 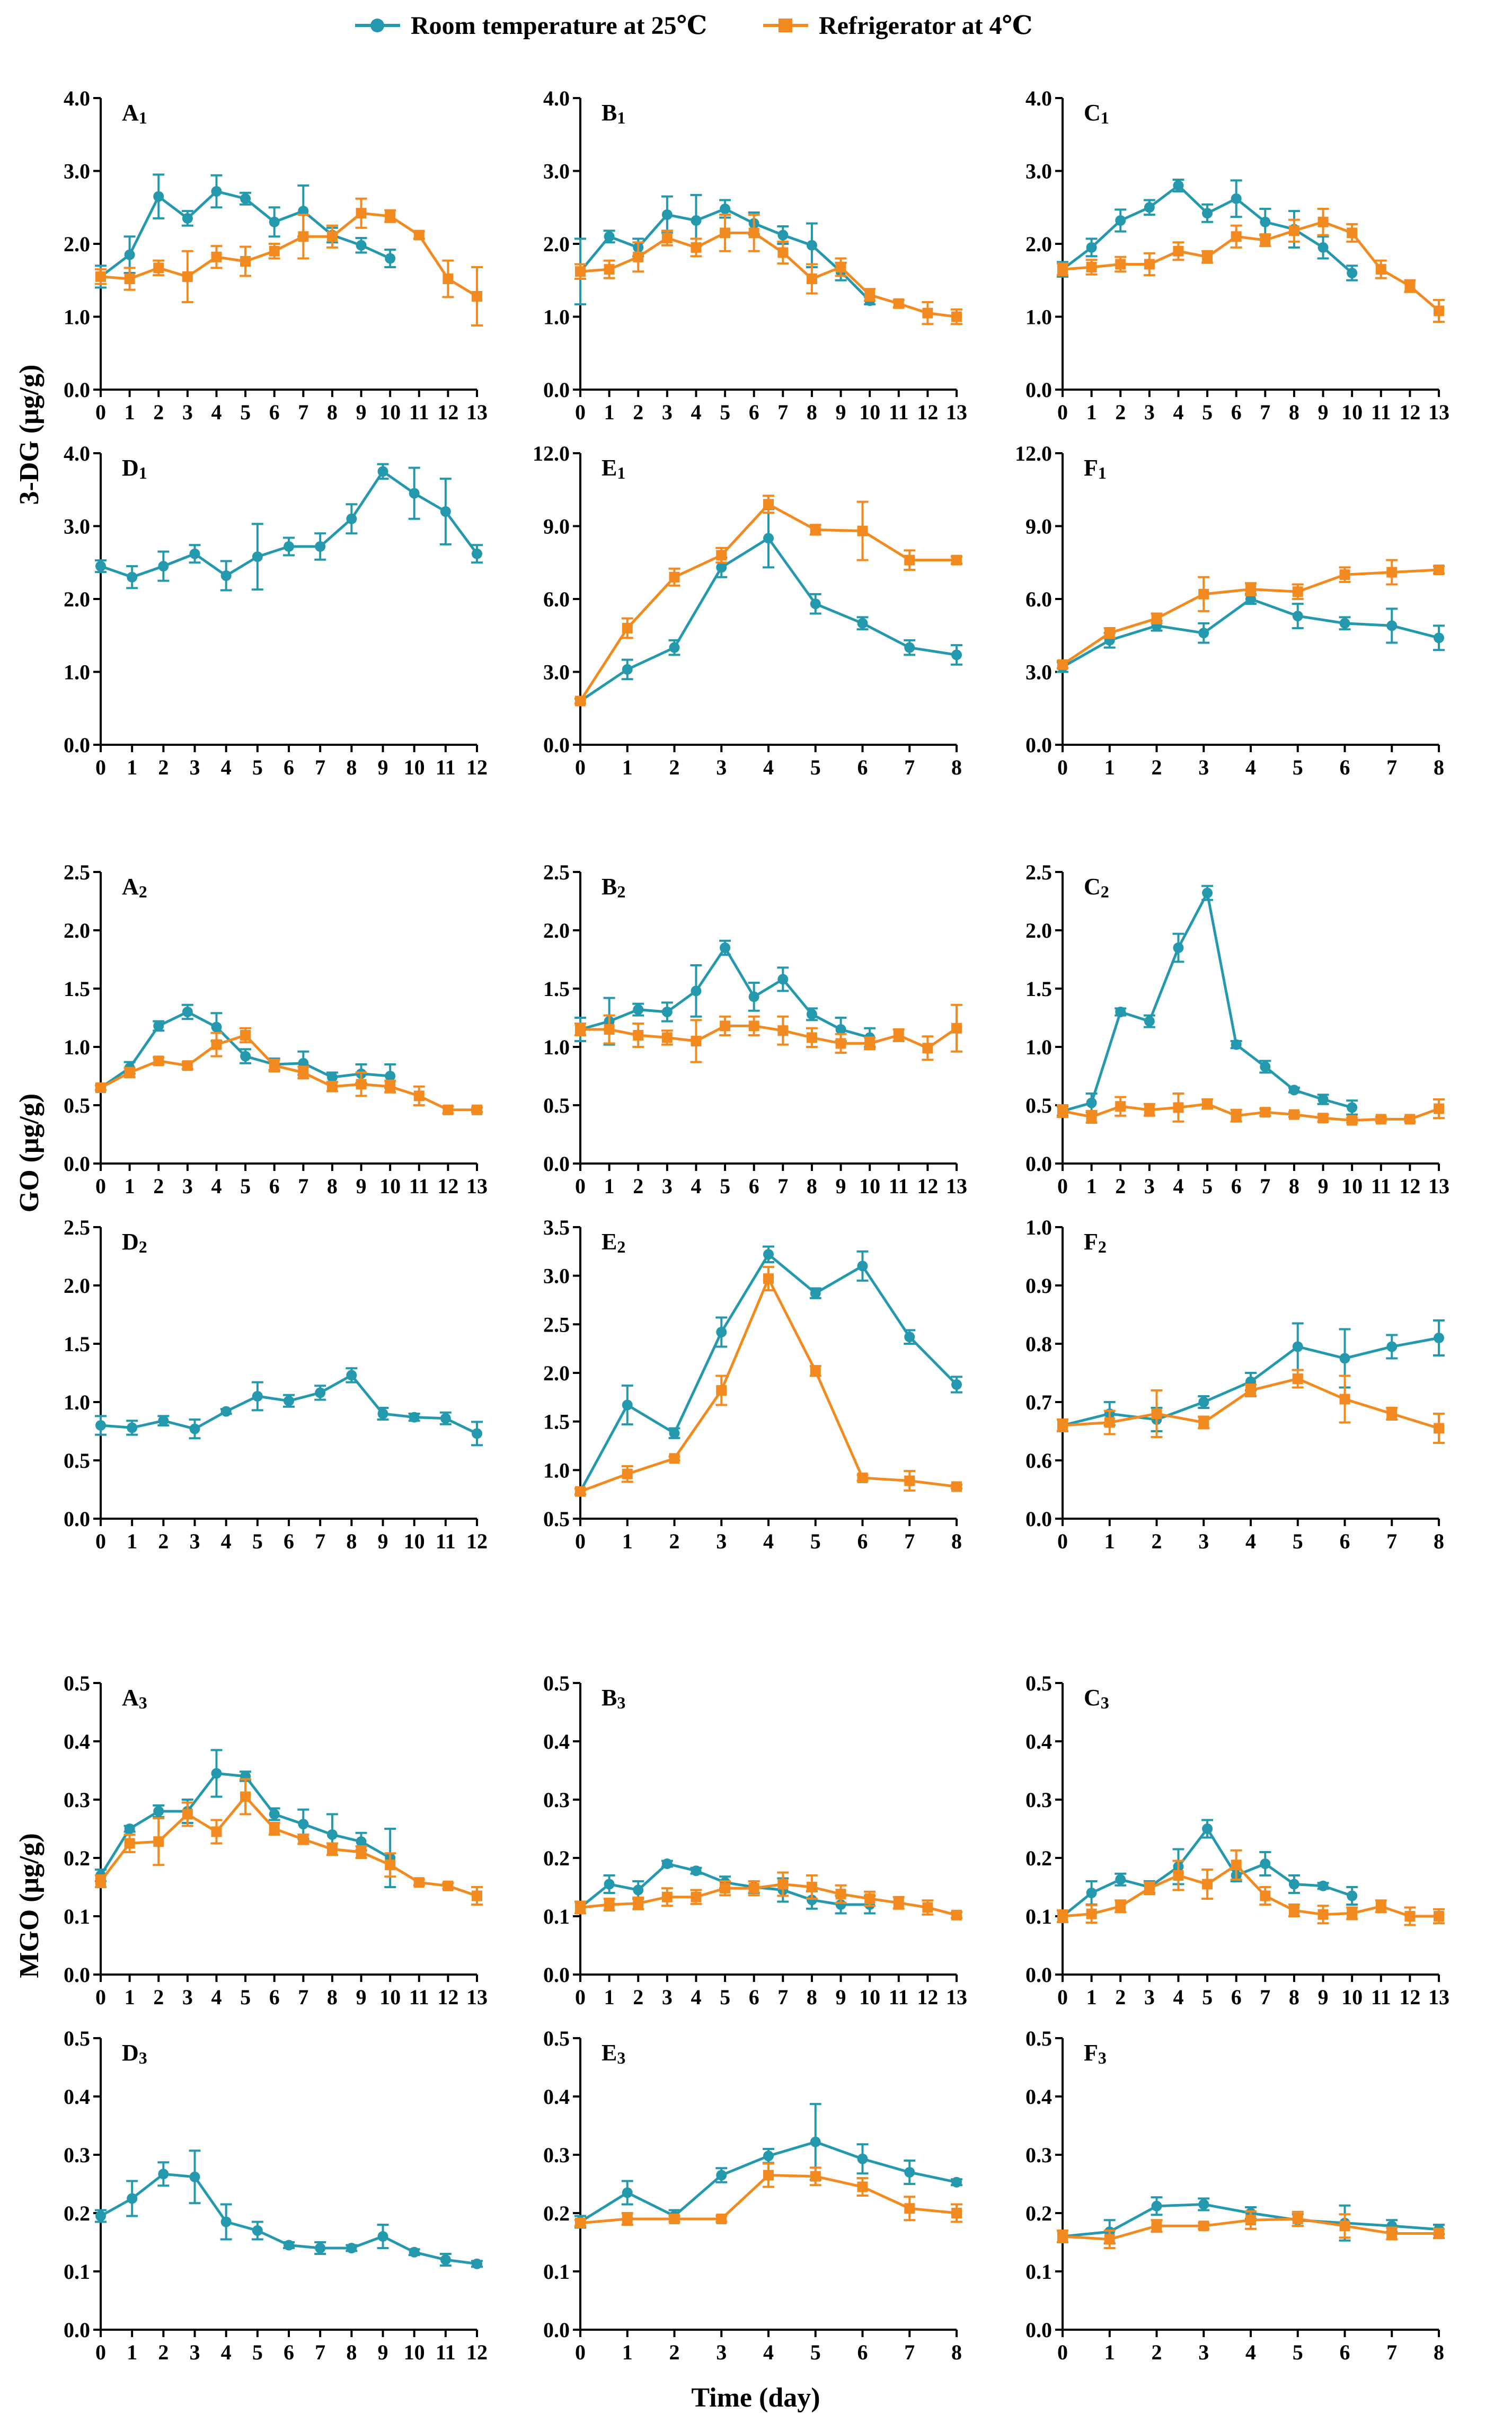 What do you see at coordinates (1095, 2053) in the screenshot?
I see `panel-label: F3` at bounding box center [1095, 2053].